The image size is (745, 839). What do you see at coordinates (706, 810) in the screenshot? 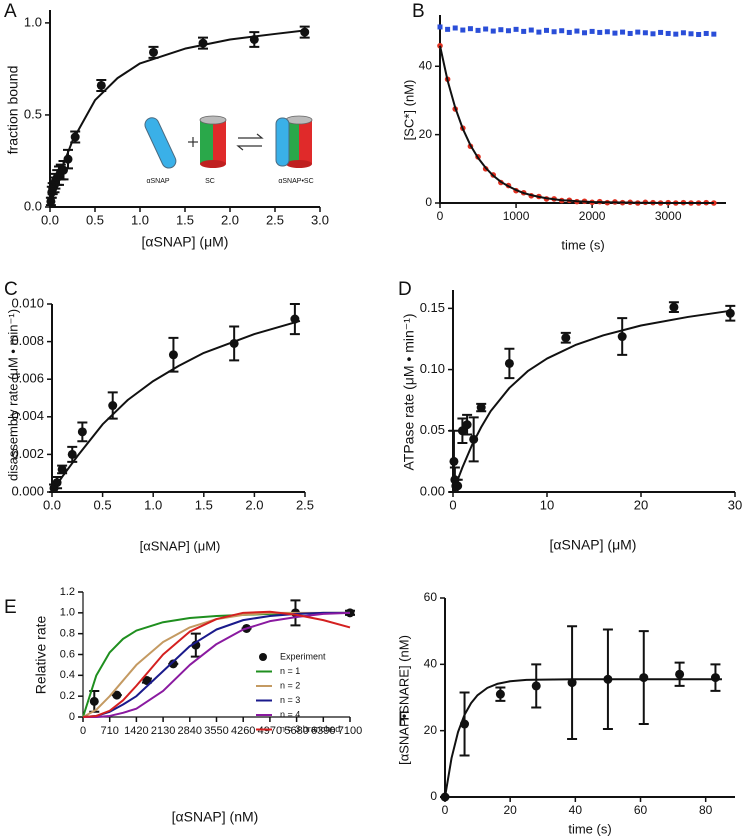
I see `x-tick-label: 80` at bounding box center [706, 810].